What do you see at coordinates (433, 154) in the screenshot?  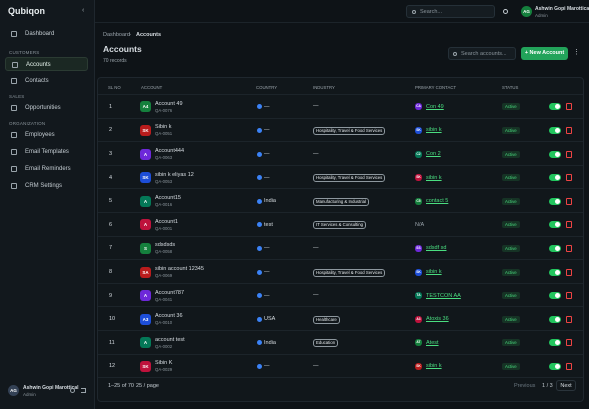 I see `contact-link: Con 2` at bounding box center [433, 154].